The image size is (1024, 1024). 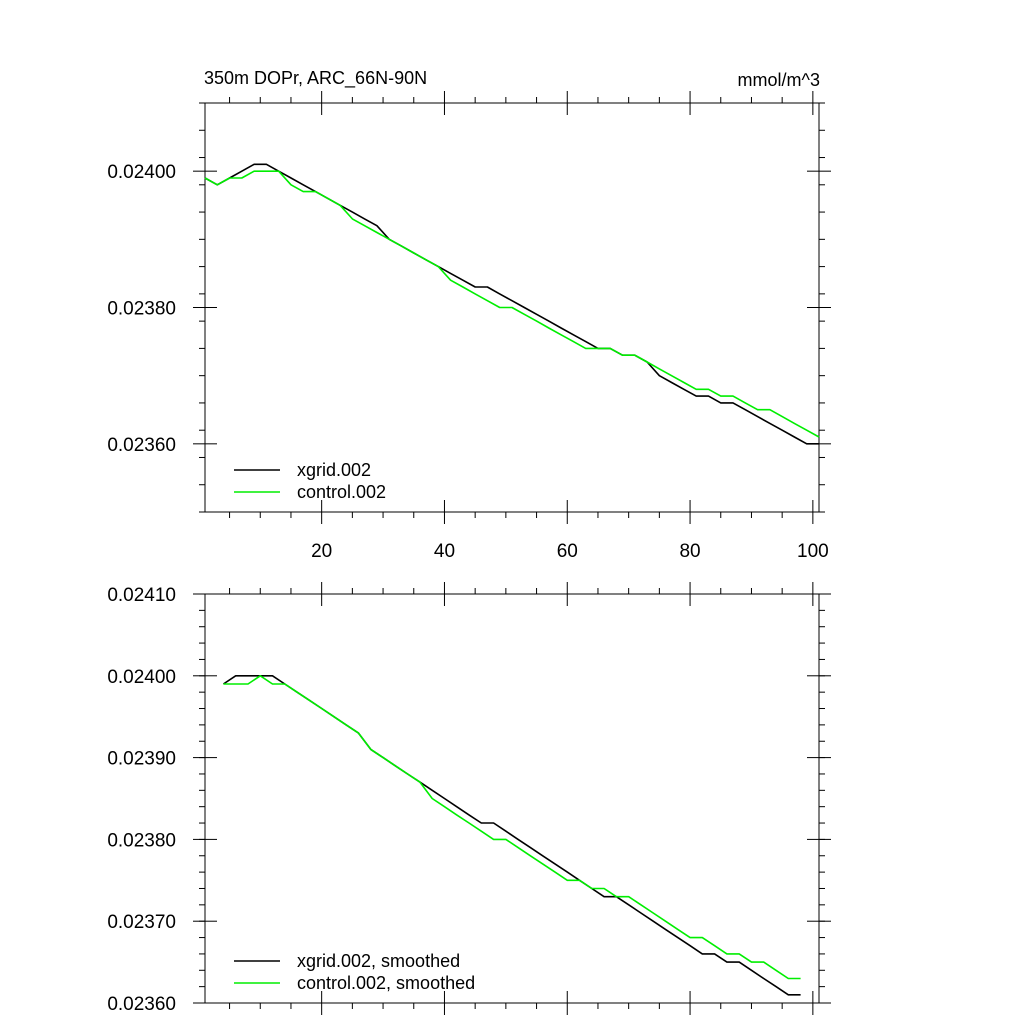 I want to click on legend-label-0: xgrid.002, smoothed, so click(x=378, y=961).